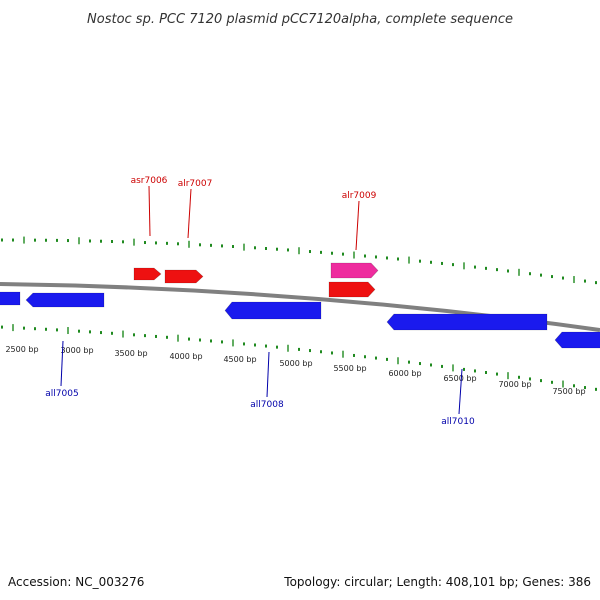 This screenshot has height=600, width=600. What do you see at coordinates (65, 300) in the screenshot?
I see `gene-all7005` at bounding box center [65, 300].